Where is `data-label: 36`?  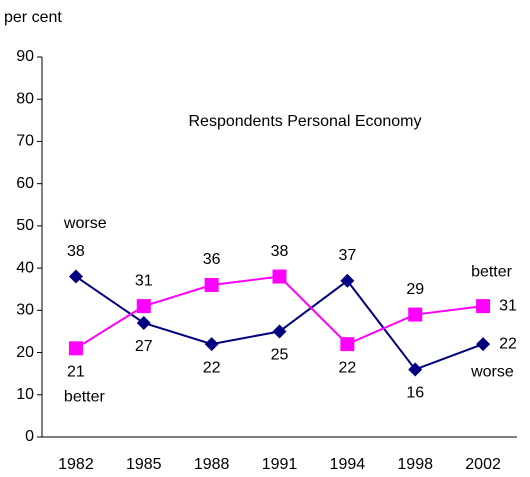
data-label: 36 is located at coordinates (212, 259).